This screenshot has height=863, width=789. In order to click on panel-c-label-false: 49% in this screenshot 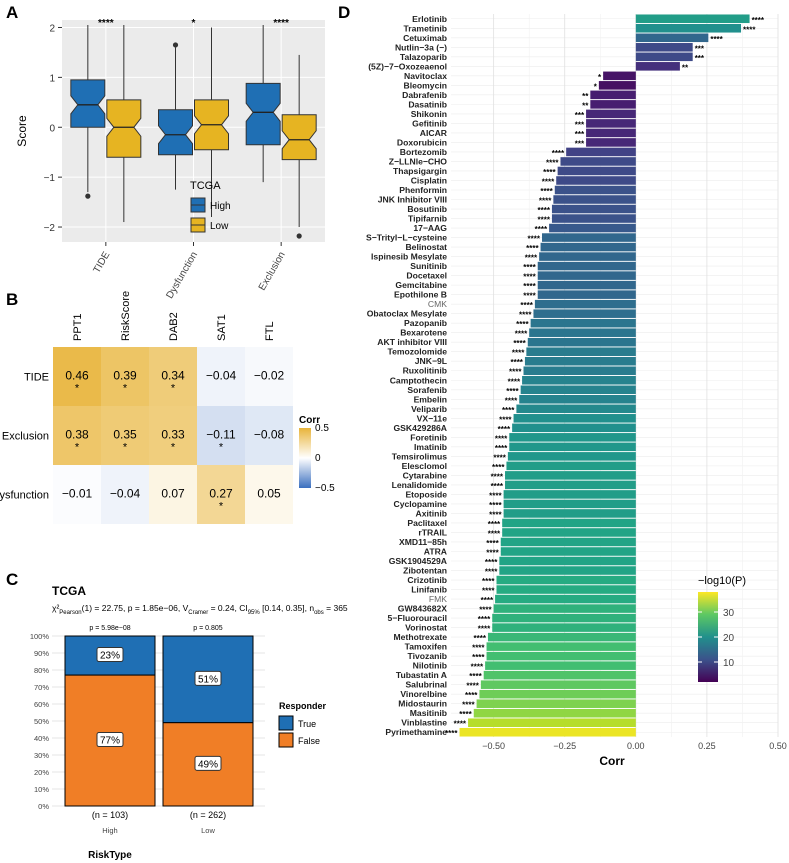, I will do `click(208, 764)`.